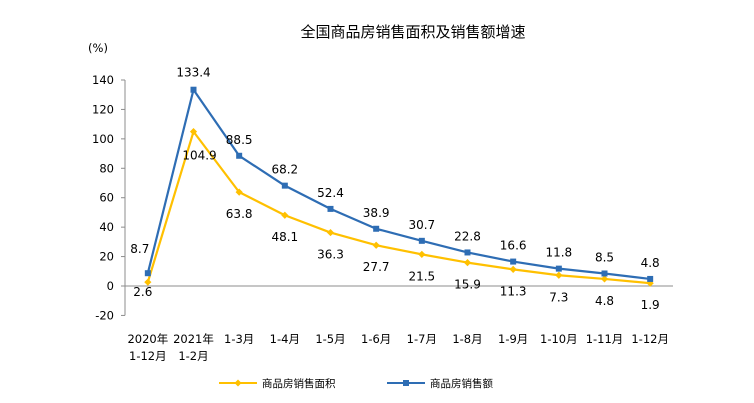 The height and width of the screenshot is (403, 754). Describe the element at coordinates (412, 32) in the screenshot. I see `chart-title: 全国商品房销售面积及销售额增速` at that location.